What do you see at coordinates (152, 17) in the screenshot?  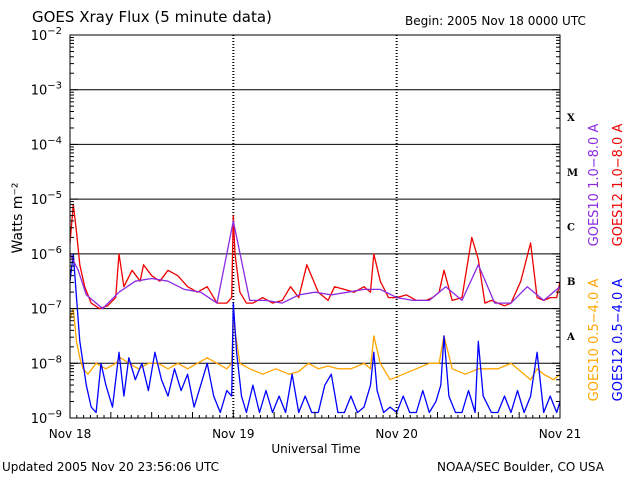 I see `chart-title: GOES Xray Flux (5 minute data)` at bounding box center [152, 17].